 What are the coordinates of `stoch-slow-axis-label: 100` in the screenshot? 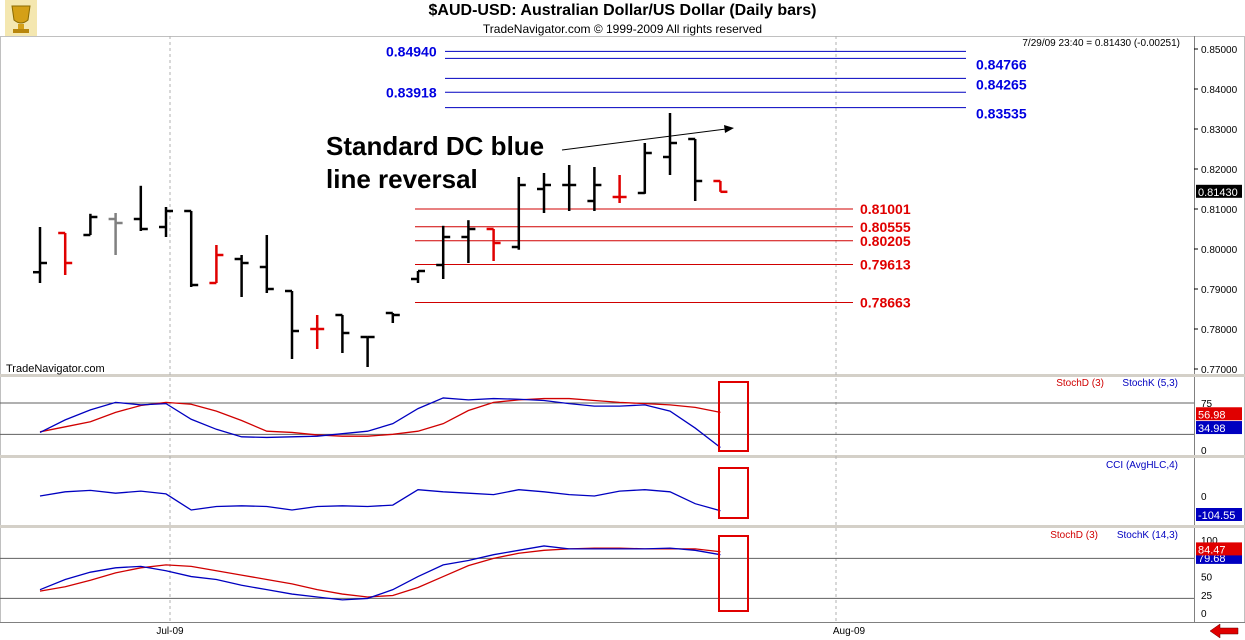 It's located at (1209, 541).